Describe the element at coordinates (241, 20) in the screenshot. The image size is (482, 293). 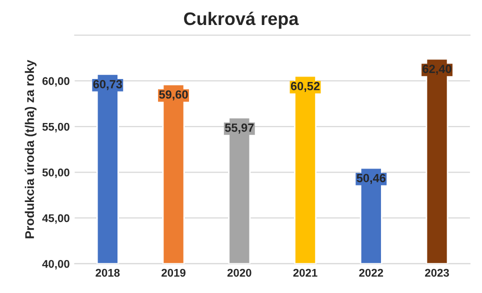
I see `chart-title: Cukrová repa` at that location.